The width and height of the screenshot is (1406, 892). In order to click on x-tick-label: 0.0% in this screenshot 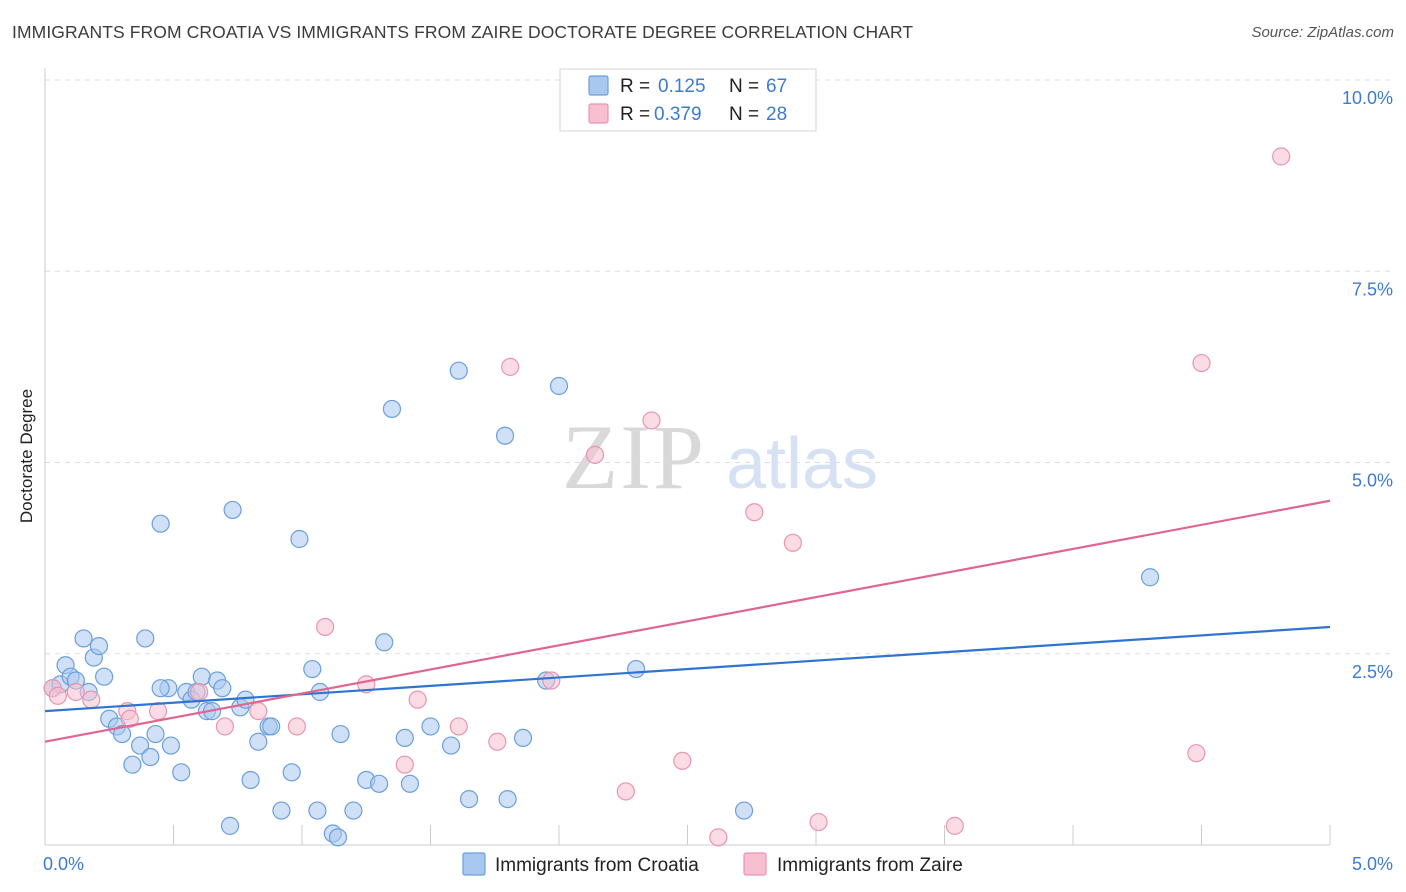, I will do `click(63, 864)`.